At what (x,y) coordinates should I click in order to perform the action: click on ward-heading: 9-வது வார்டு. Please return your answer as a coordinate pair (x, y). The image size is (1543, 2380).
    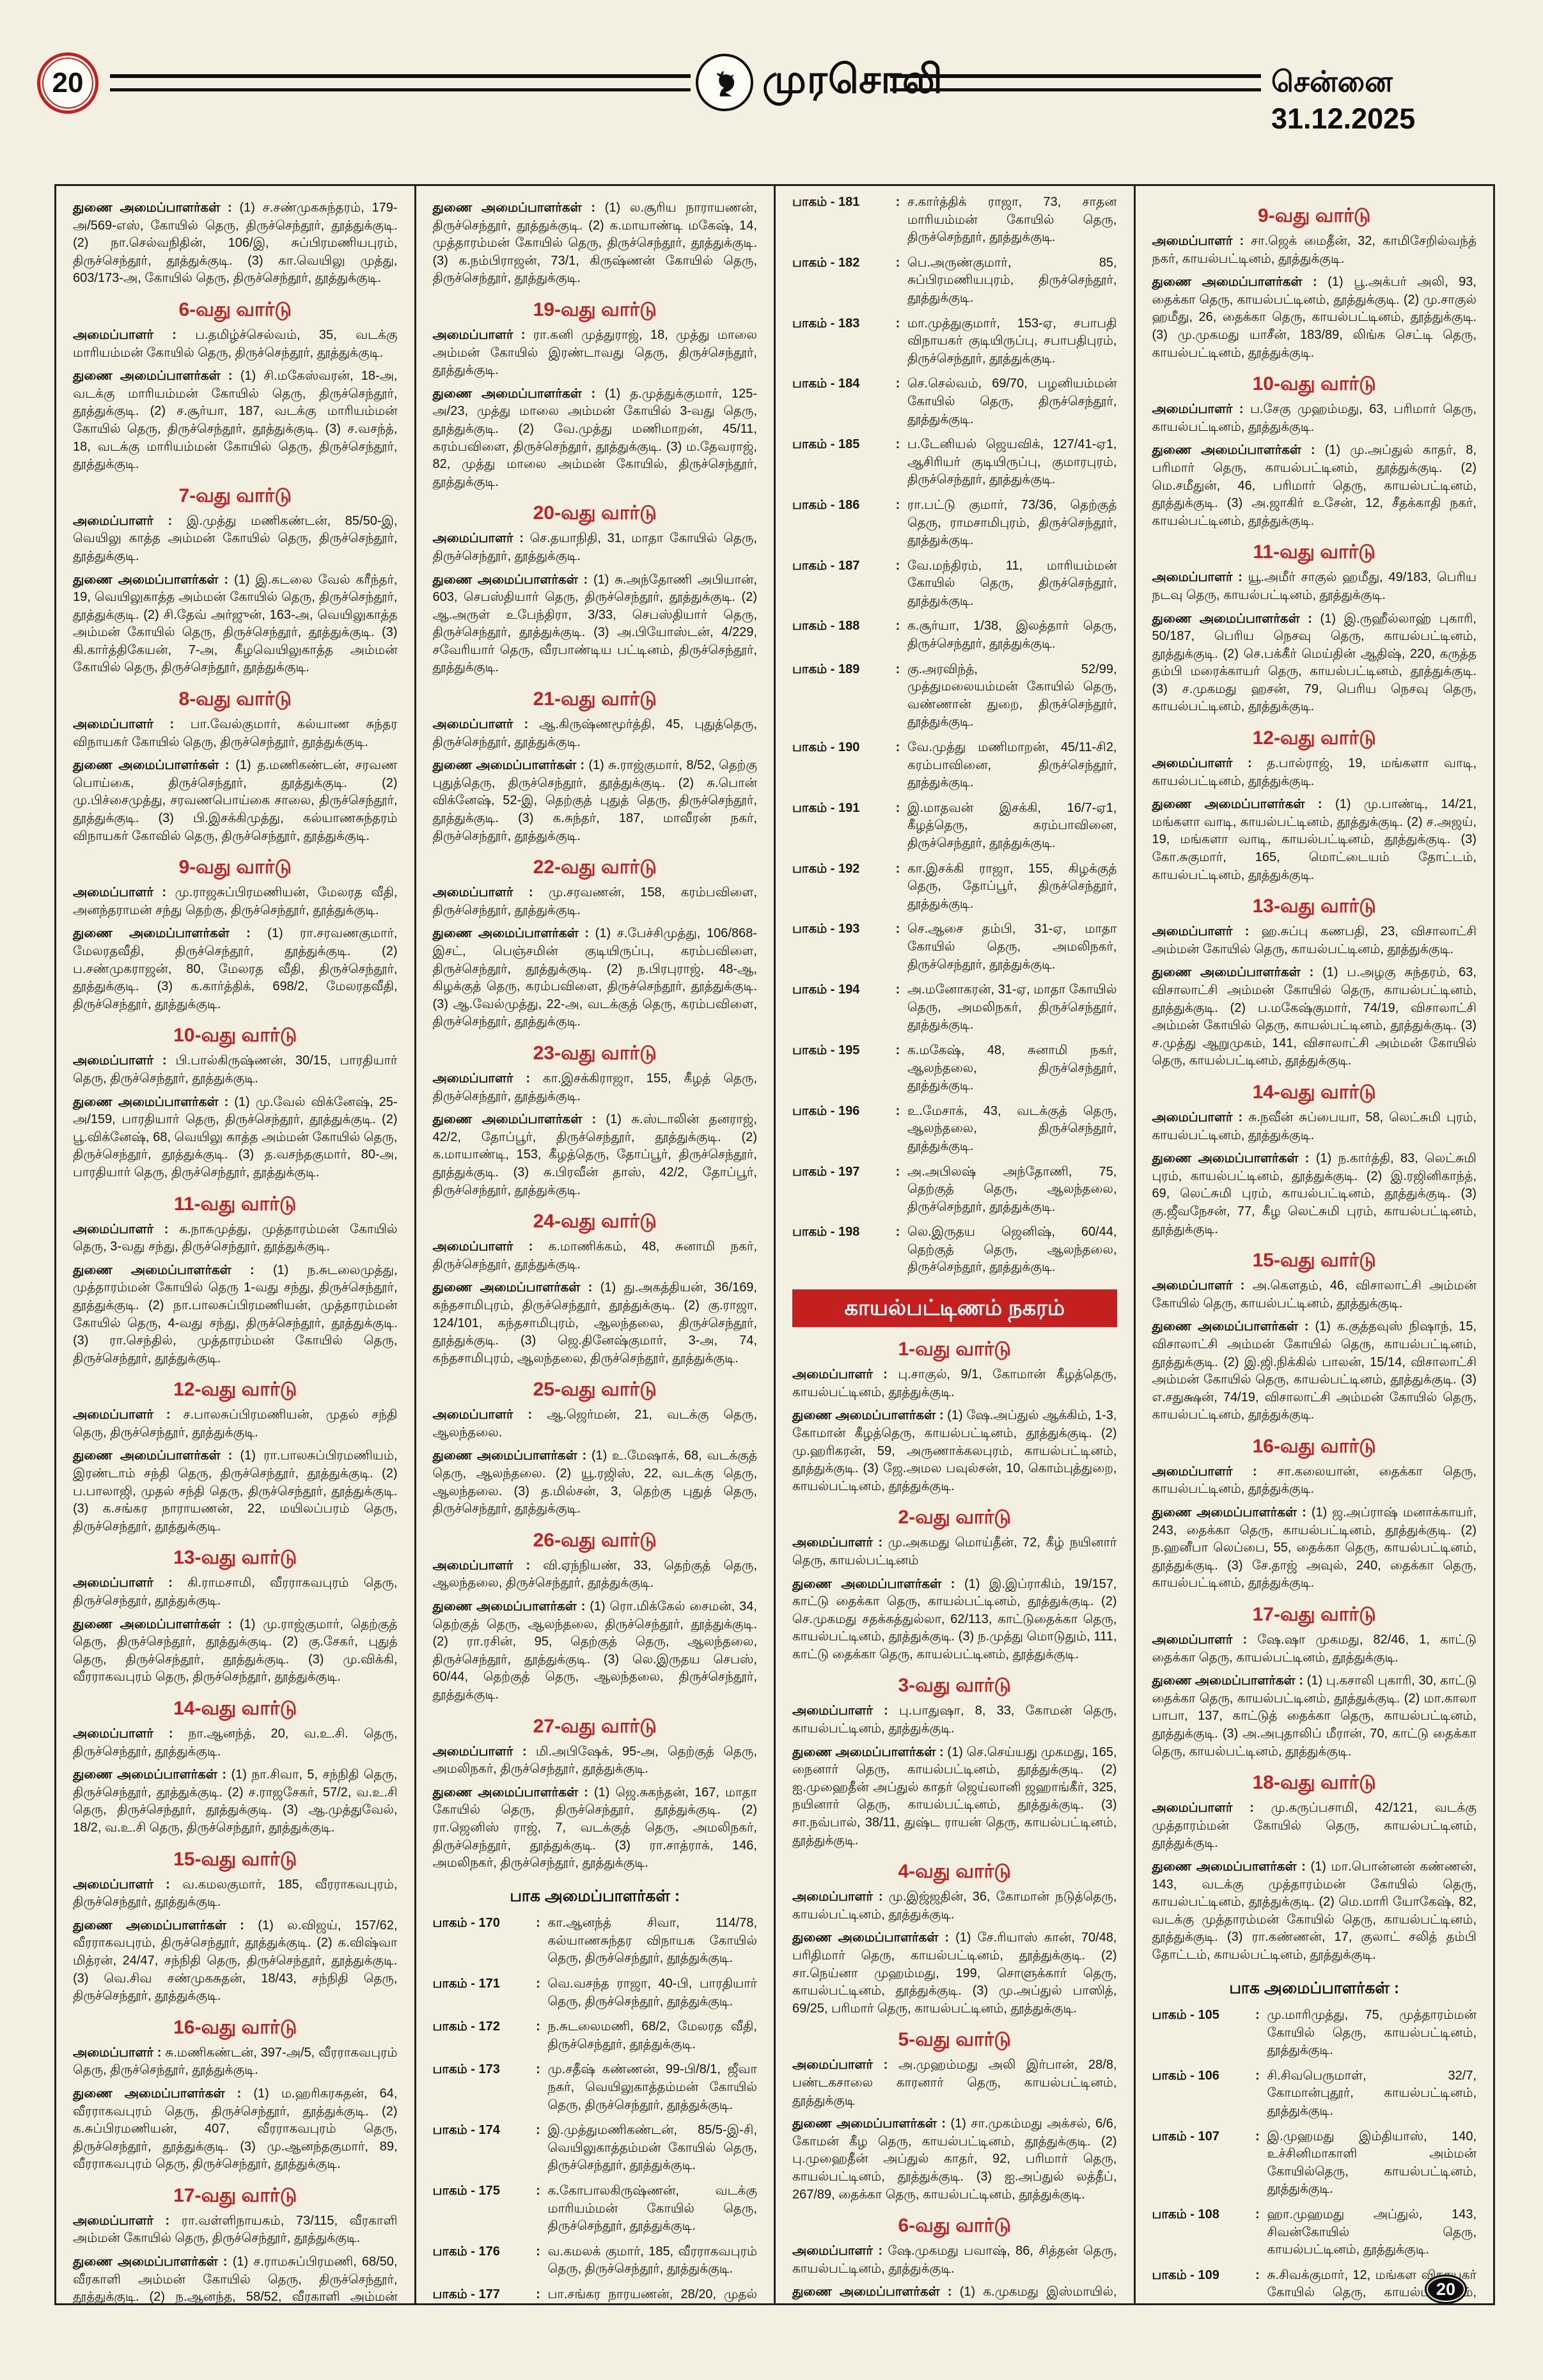
    Looking at the image, I should click on (1314, 215).